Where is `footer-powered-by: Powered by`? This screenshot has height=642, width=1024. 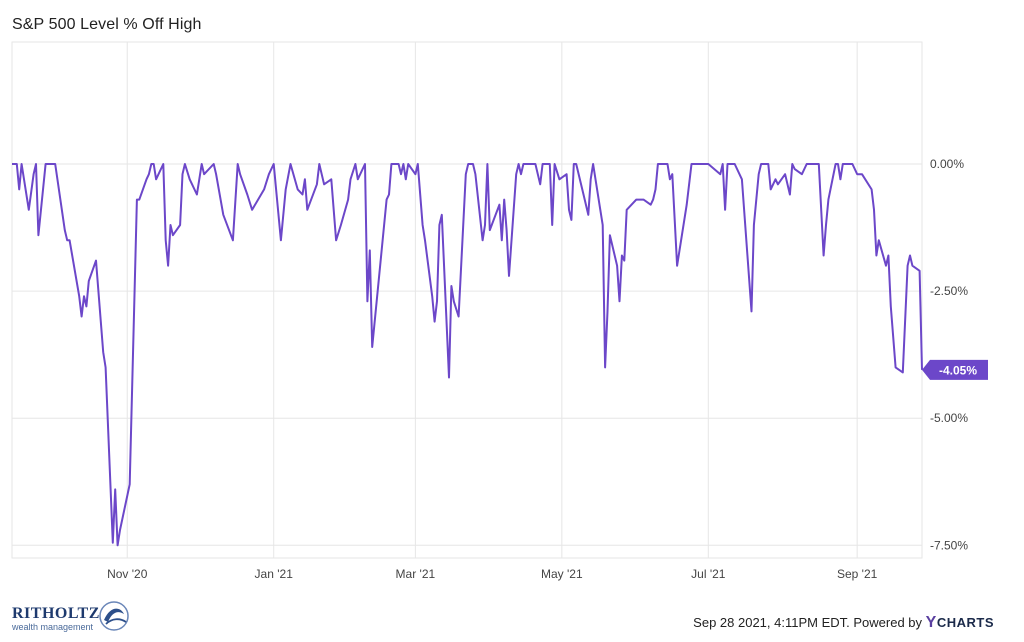 footer-powered-by: Powered by is located at coordinates (888, 622).